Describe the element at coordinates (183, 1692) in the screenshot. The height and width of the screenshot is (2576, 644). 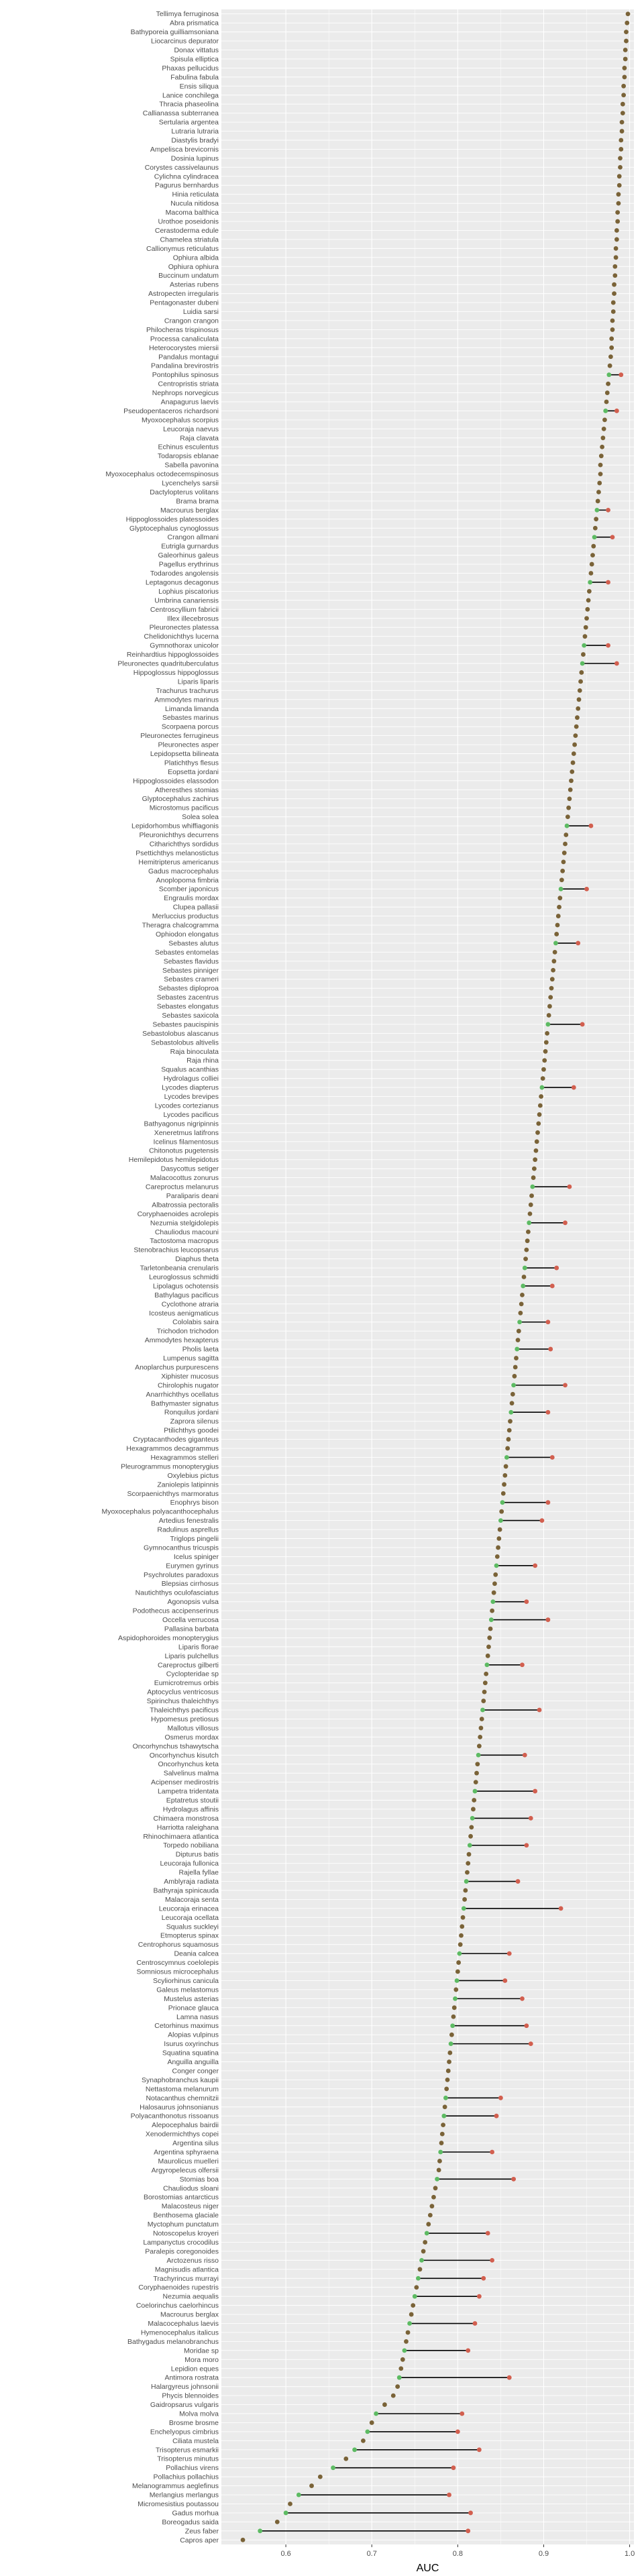
I see `y-tick-label: Aptocyclus ventricosus` at that location.